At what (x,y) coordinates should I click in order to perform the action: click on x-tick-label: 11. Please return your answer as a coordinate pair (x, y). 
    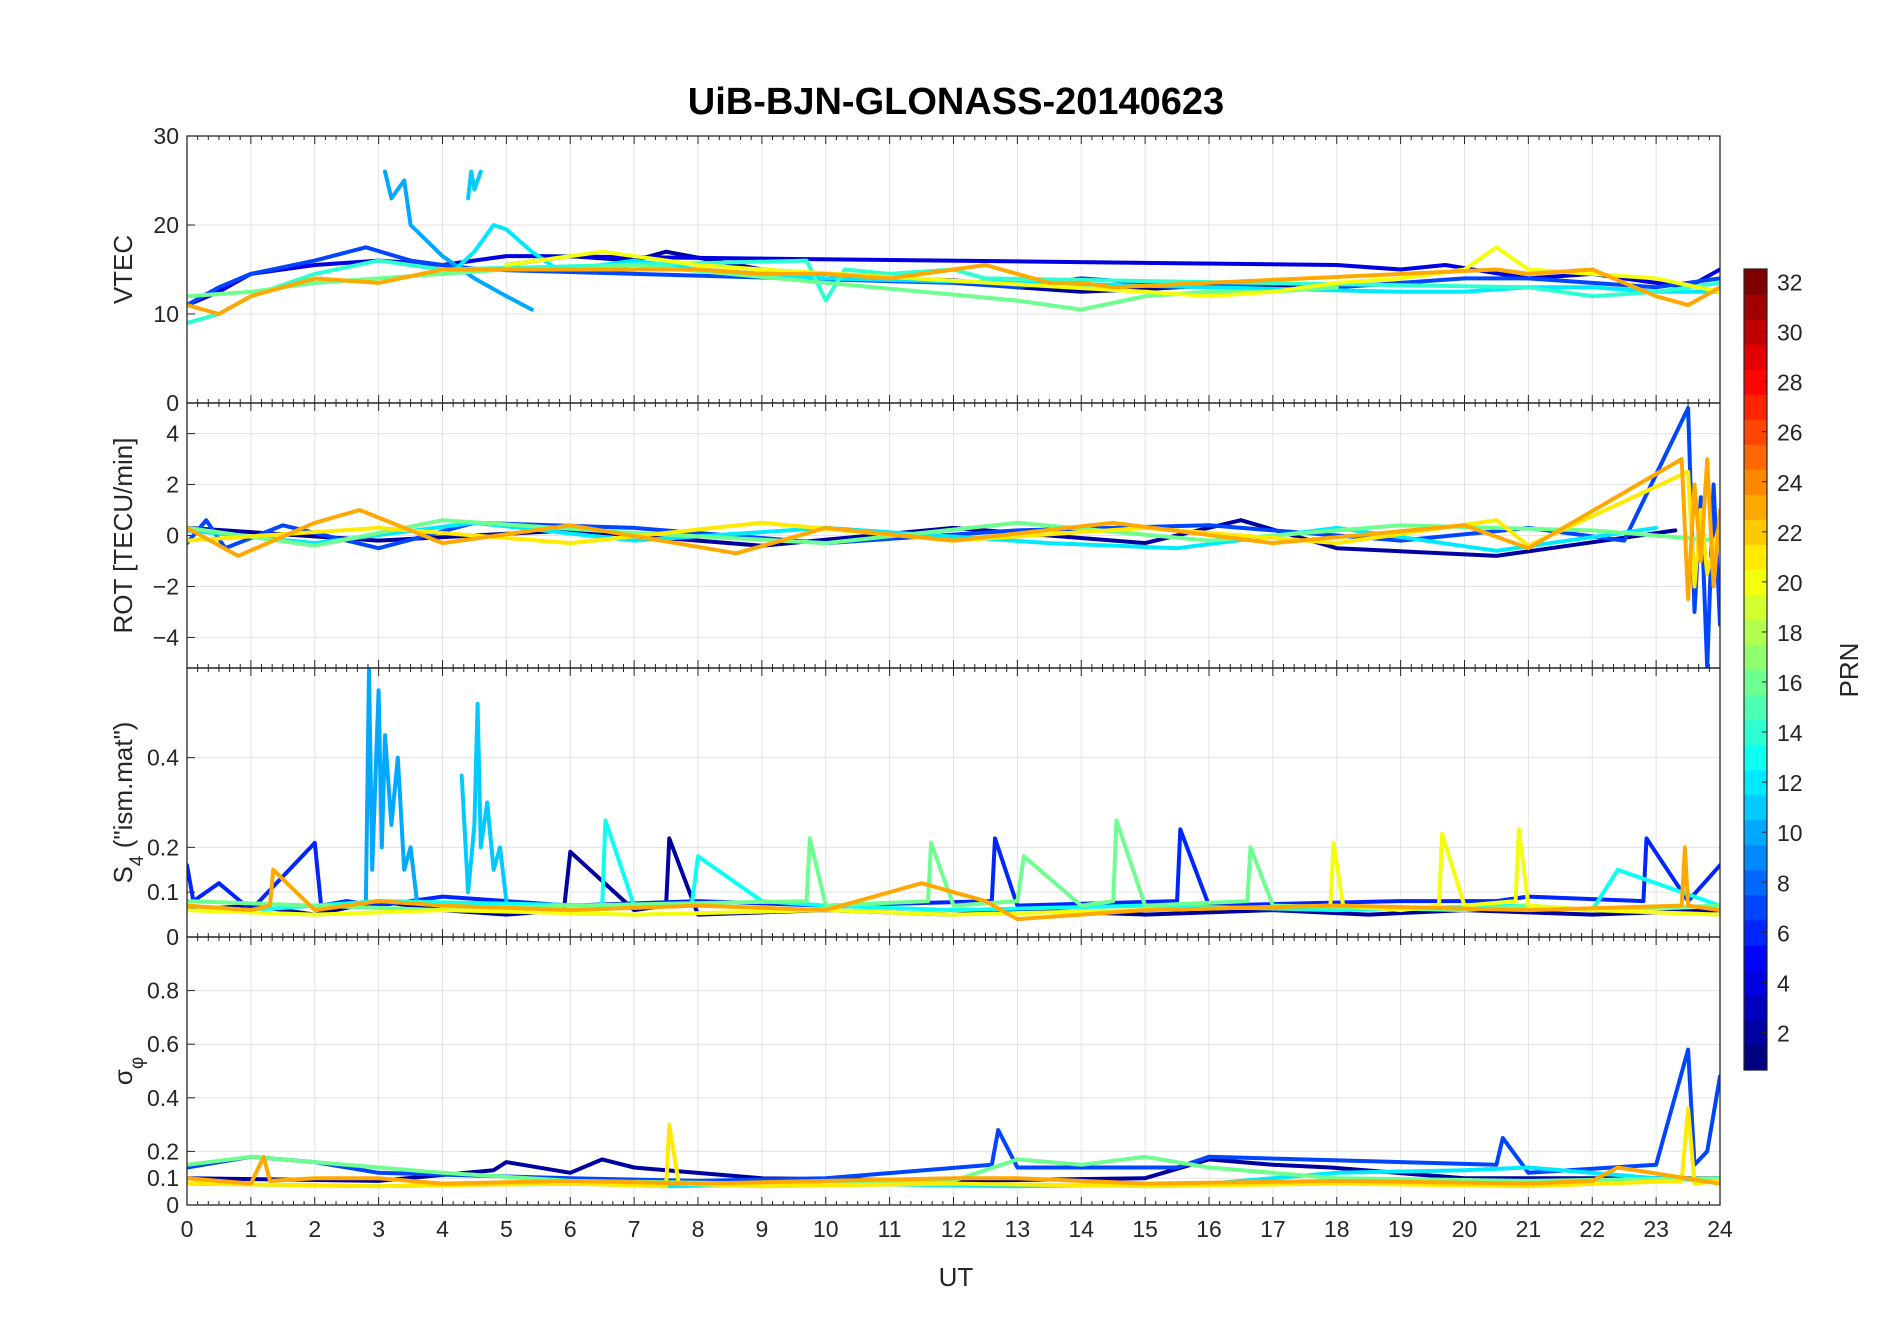
    Looking at the image, I should click on (890, 1229).